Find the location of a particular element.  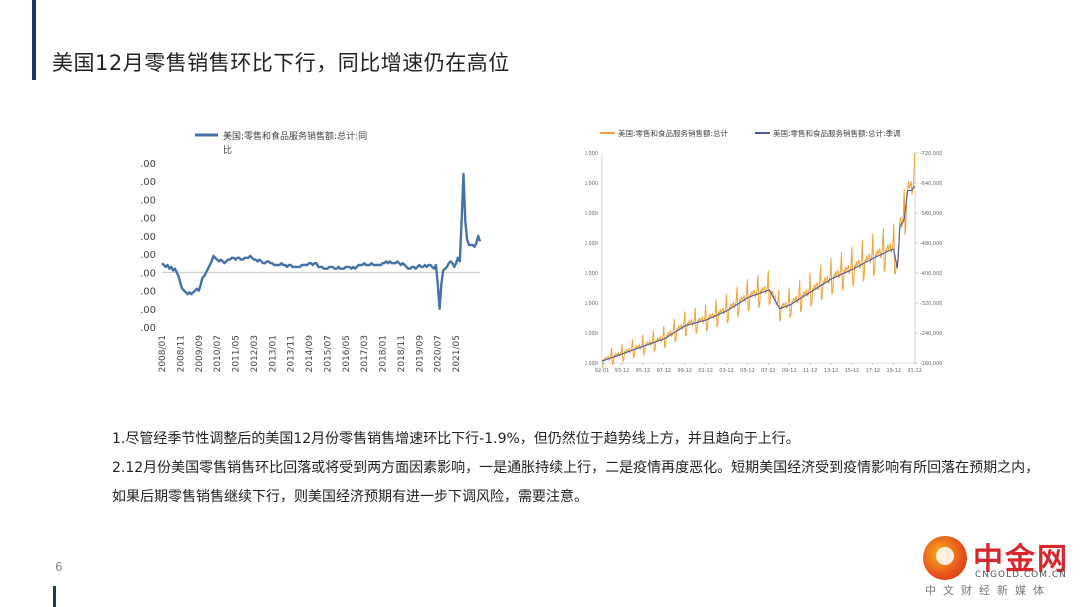

x-tick-label: 15-12 is located at coordinates (852, 371).